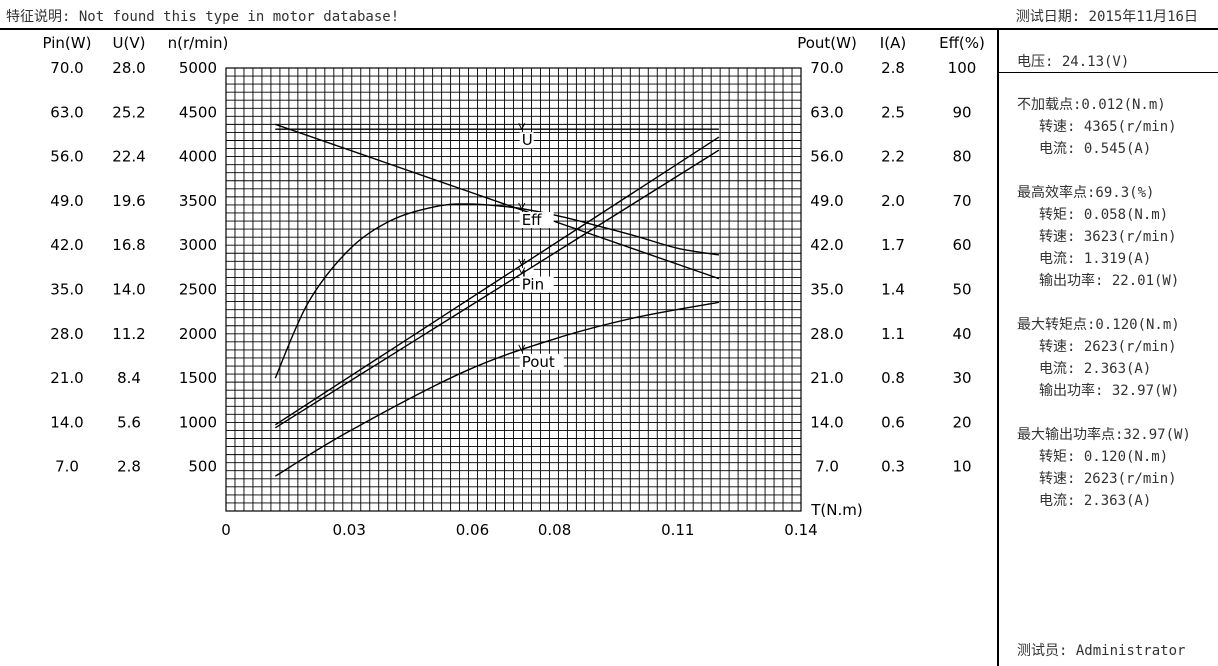 This screenshot has width=1218, height=666. What do you see at coordinates (893, 334) in the screenshot?
I see `tick-right-1-6: 1.1` at bounding box center [893, 334].